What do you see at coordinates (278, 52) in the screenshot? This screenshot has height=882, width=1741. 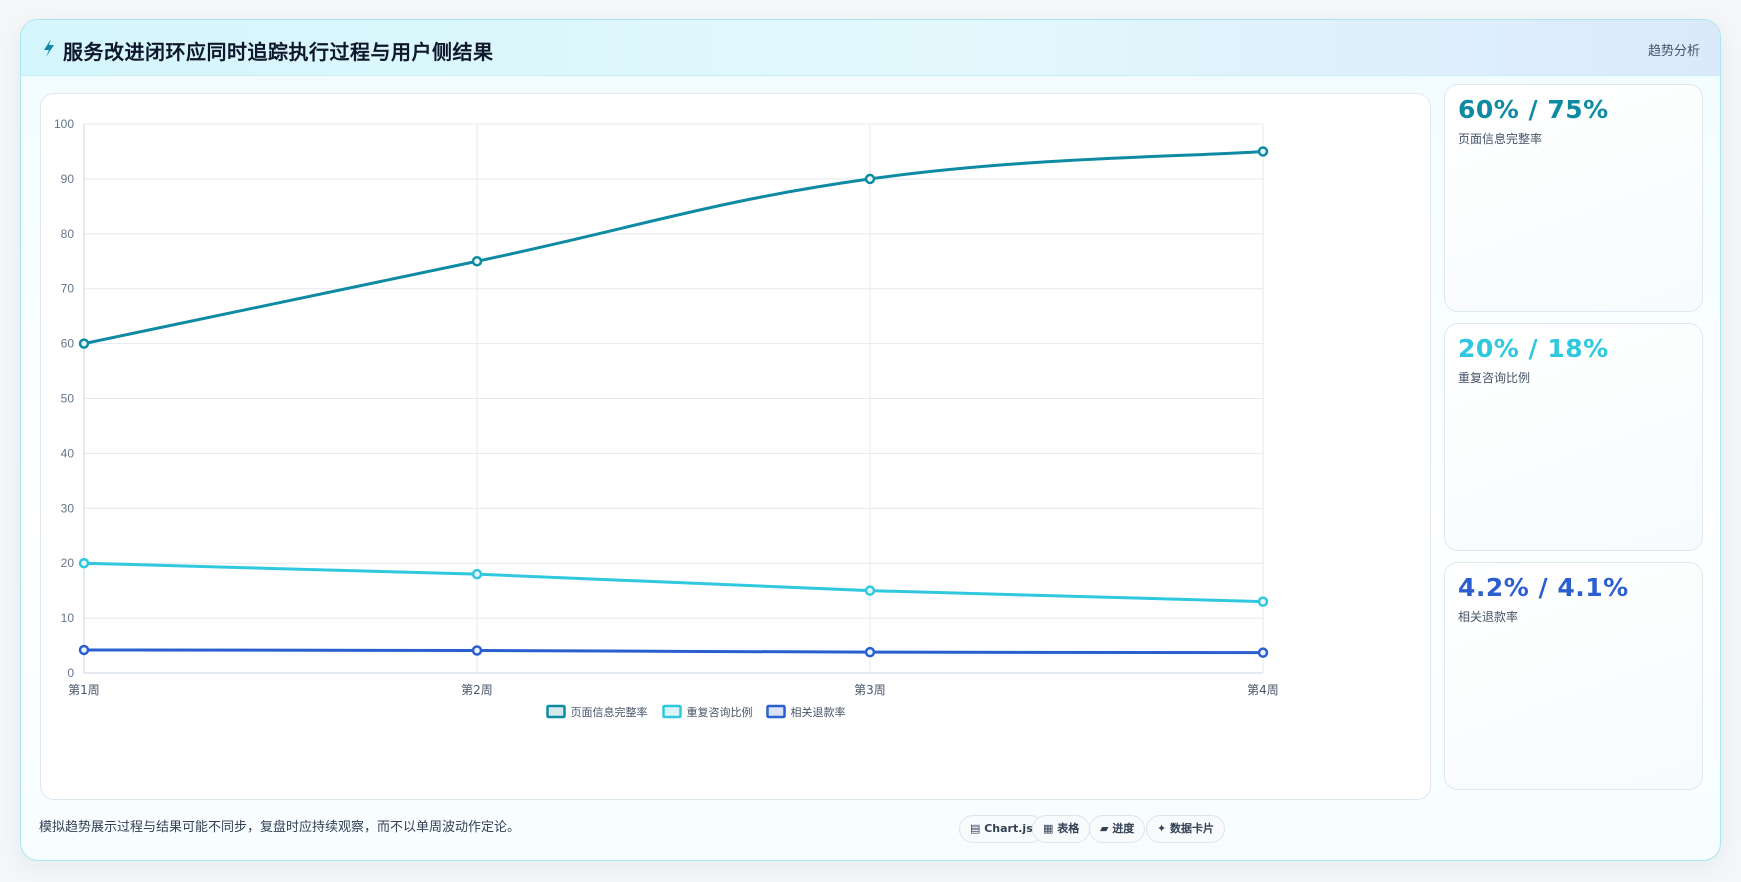 I see `page-title: 服务改进闭环应同时追踪执行过程与用户侧结果` at bounding box center [278, 52].